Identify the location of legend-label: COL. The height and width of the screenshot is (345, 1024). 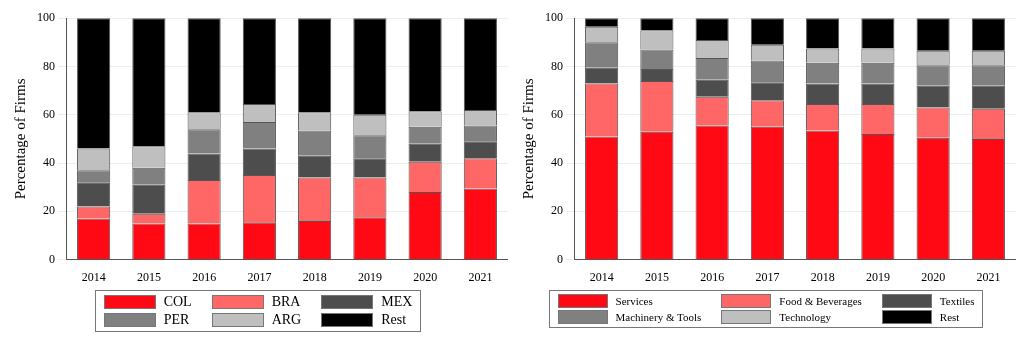
(177, 302).